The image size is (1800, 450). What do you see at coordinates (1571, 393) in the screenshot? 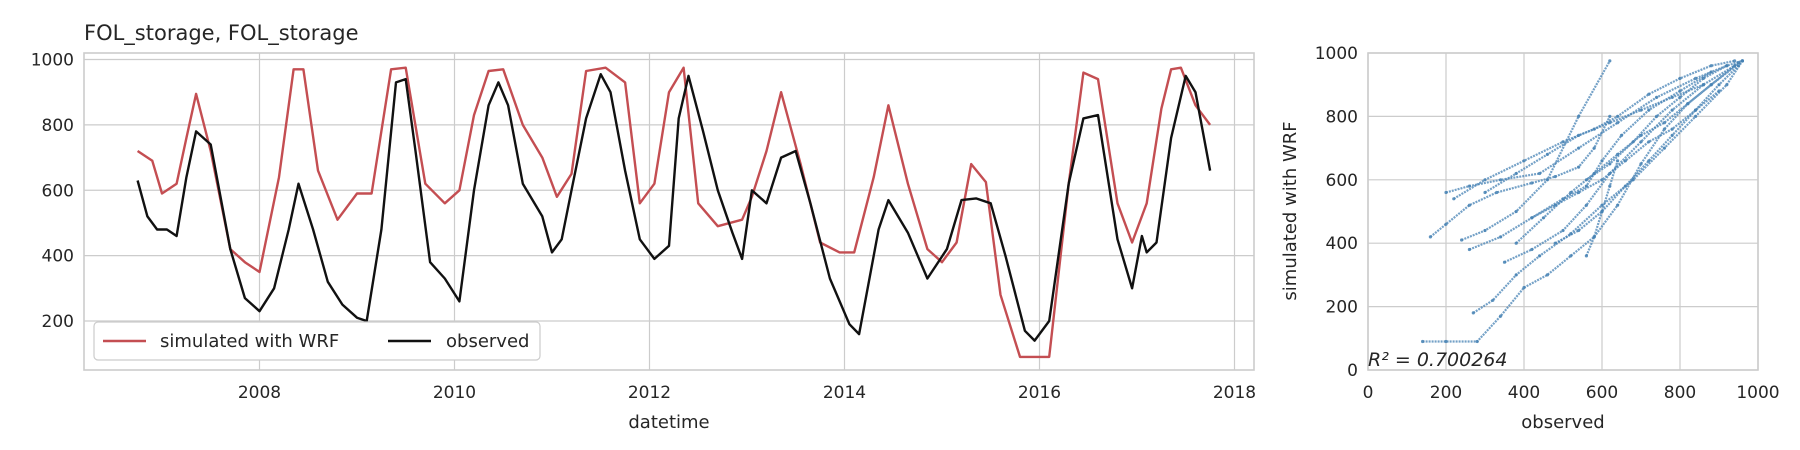
I see `scatter-x-ticks: 0 200 400 600 800 1000` at bounding box center [1571, 393].